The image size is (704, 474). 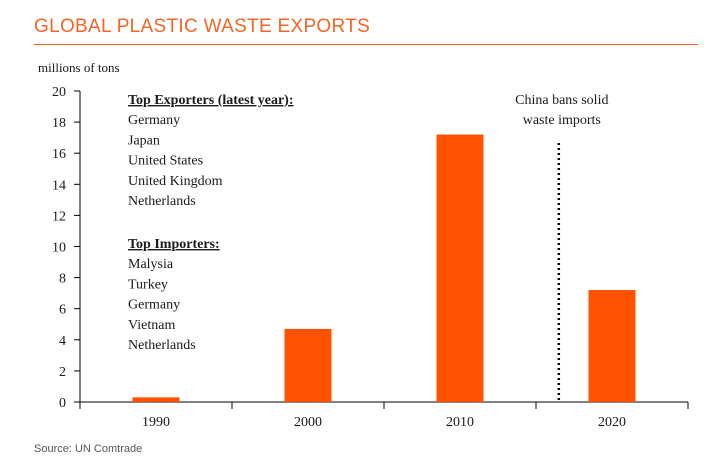 What do you see at coordinates (612, 422) in the screenshot?
I see `x-tick-label: 2020` at bounding box center [612, 422].